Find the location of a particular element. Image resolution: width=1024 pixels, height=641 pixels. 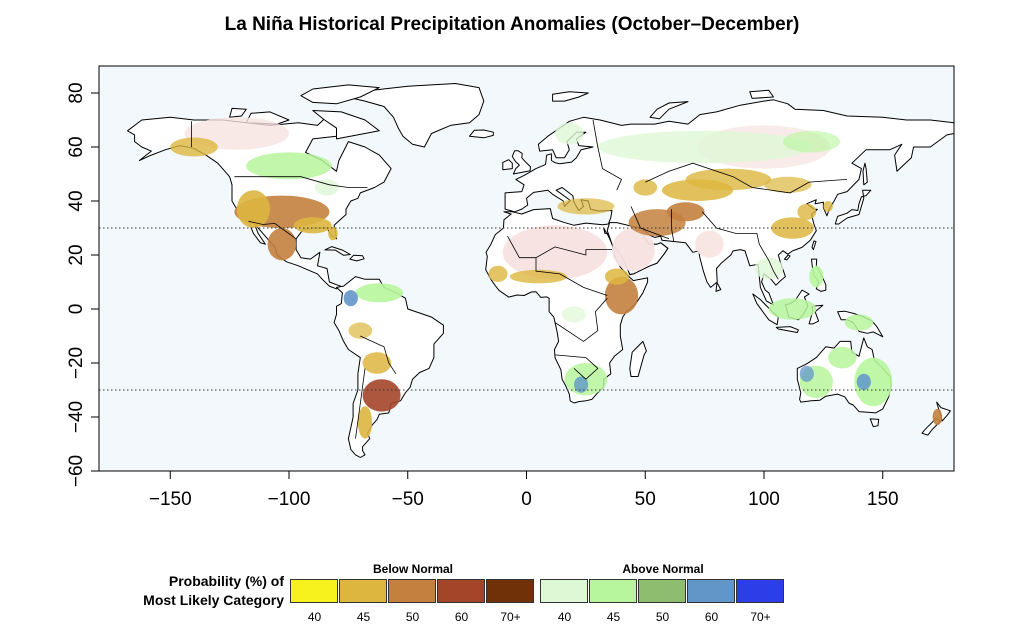

anomaly-ethiopia is located at coordinates (616, 276).